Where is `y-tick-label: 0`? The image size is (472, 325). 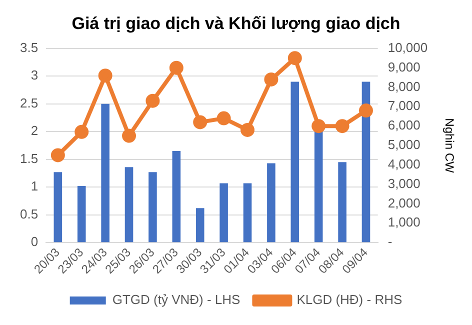
y-tick-label: 0 is located at coordinates (34, 242).